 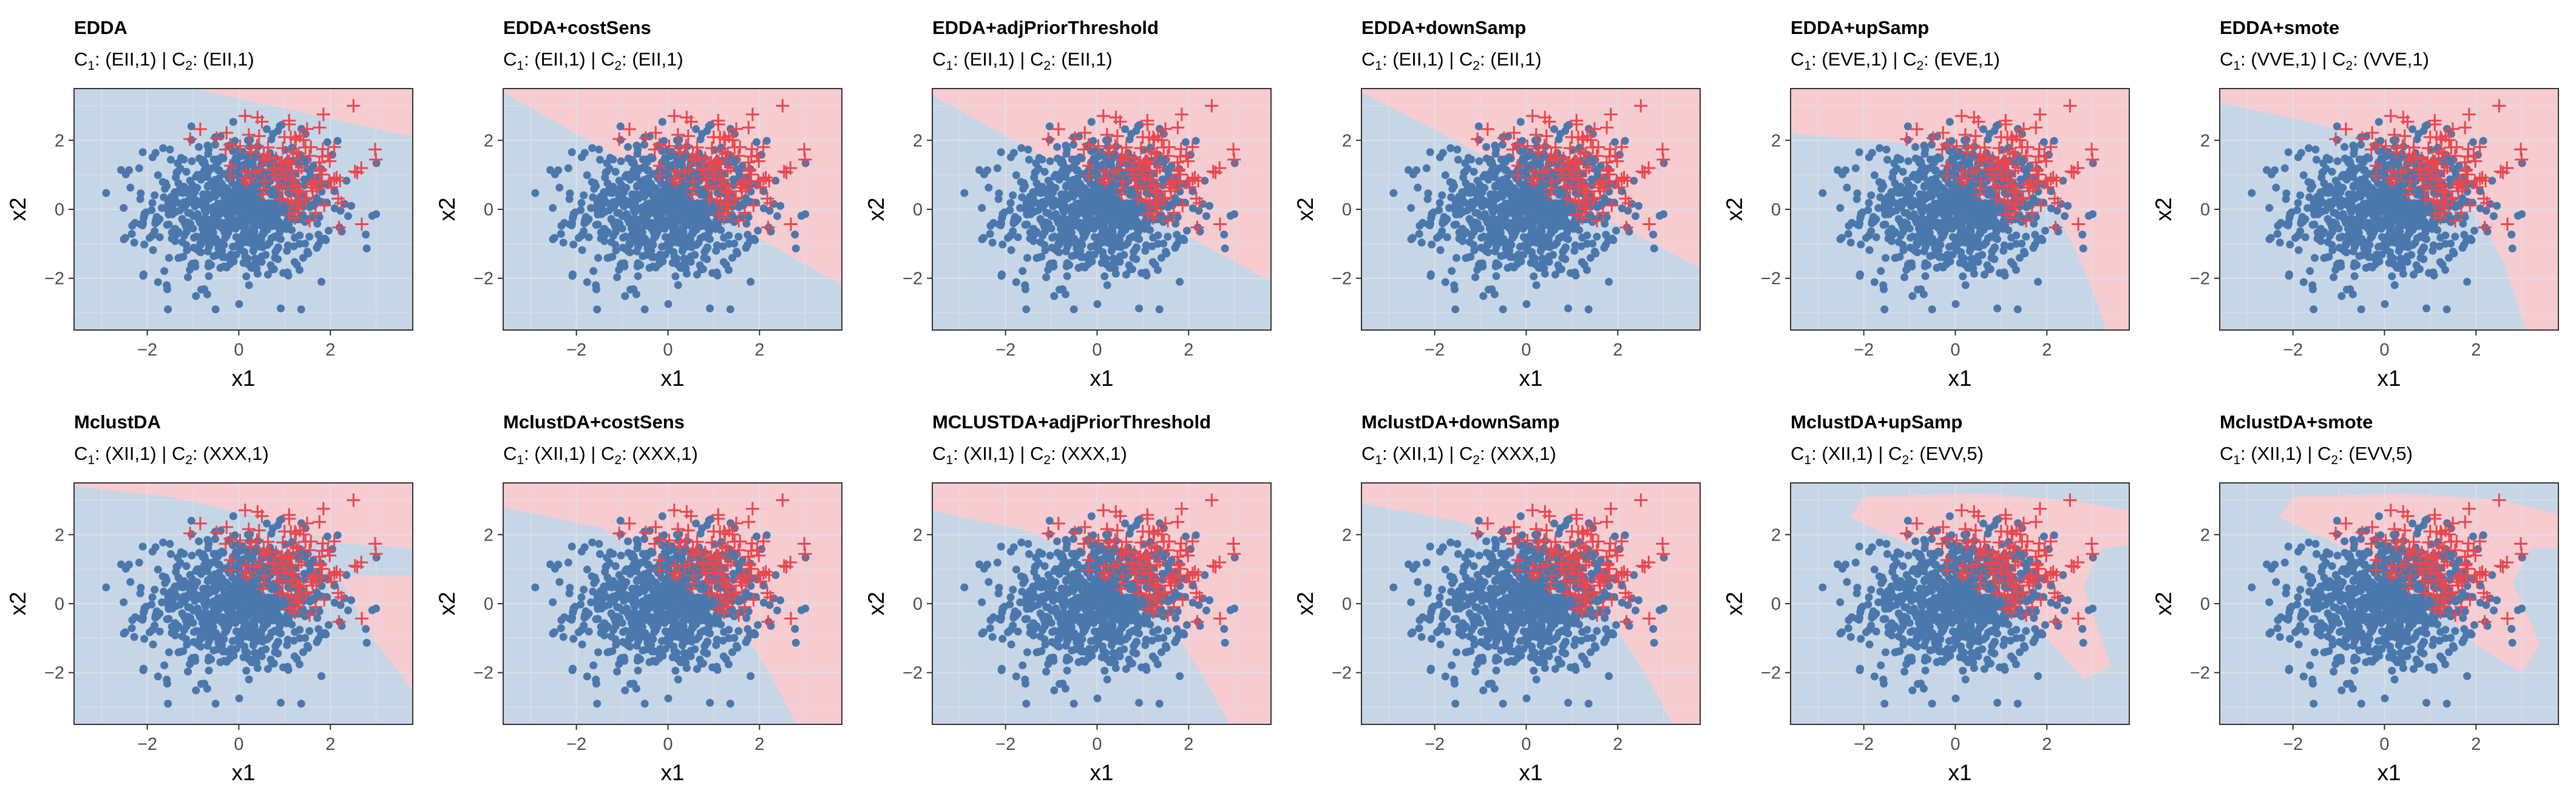 I want to click on minority-region, so click(x=303, y=113).